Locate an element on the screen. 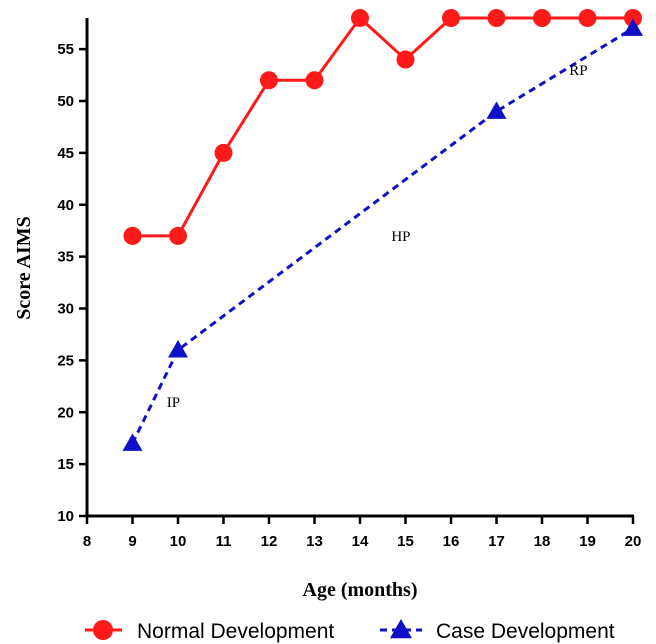 This screenshot has width=656, height=644. y-tick-label: 50 is located at coordinates (65, 101).